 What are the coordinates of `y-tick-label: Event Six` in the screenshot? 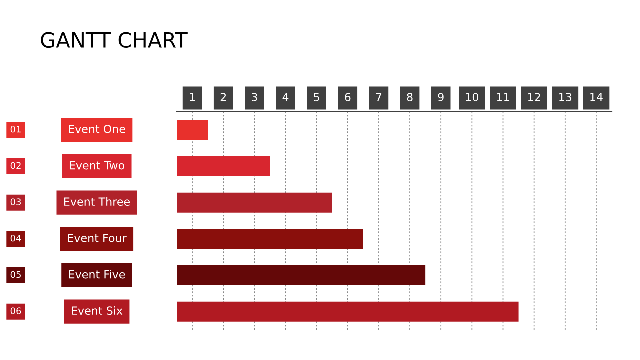 It's located at (97, 311).